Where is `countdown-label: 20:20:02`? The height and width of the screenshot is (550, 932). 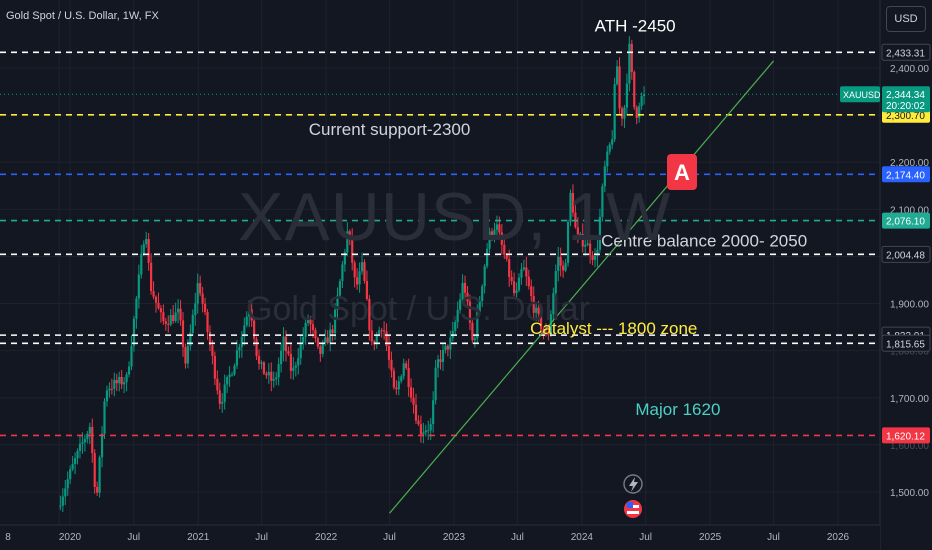
countdown-label: 20:20:02 is located at coordinates (905, 106).